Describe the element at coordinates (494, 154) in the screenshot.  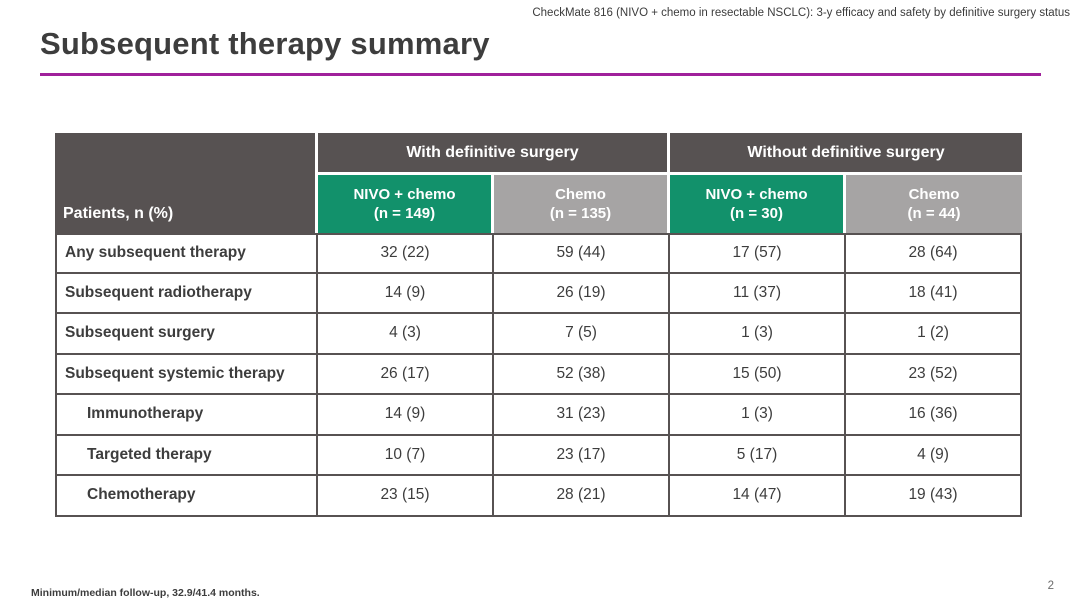
I see `group-header-with-surgery: With definitive surgery` at that location.